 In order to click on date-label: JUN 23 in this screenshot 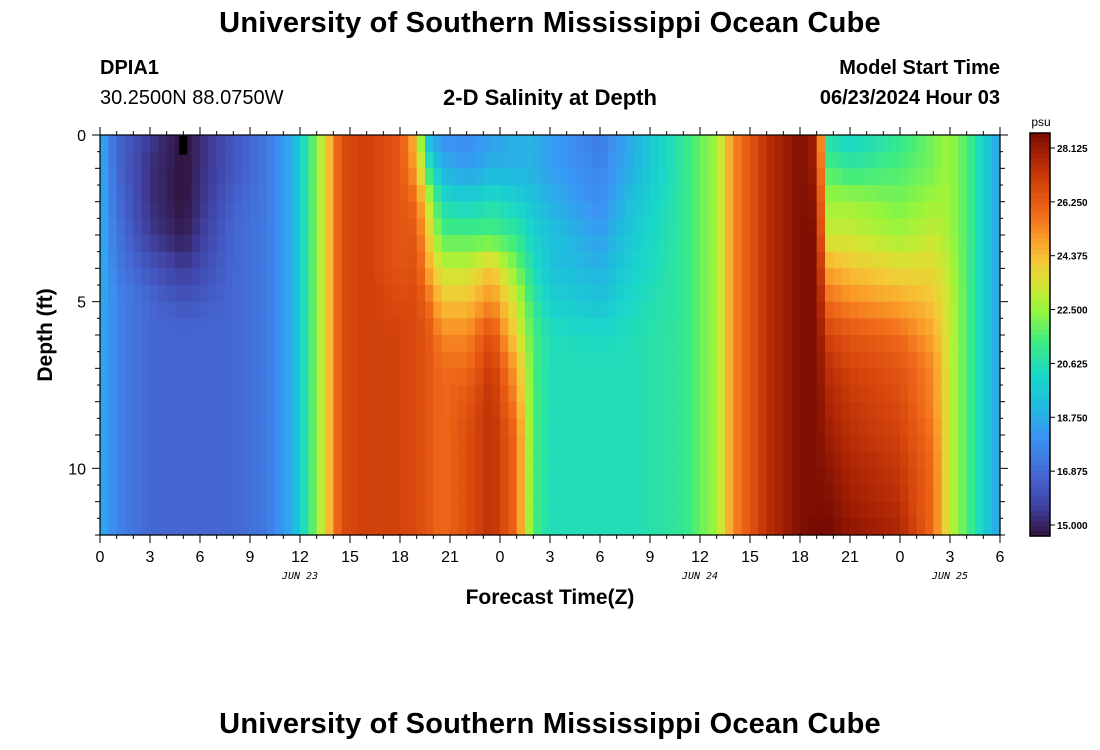, I will do `click(299, 576)`.